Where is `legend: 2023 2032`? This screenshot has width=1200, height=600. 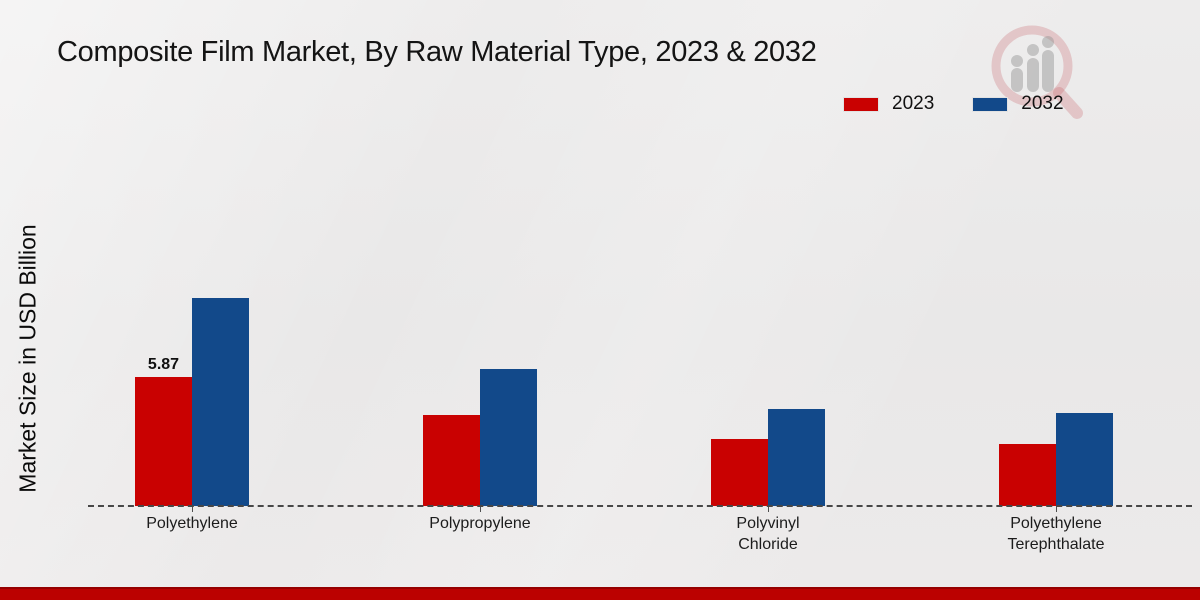 legend: 2023 2032 is located at coordinates (953, 104).